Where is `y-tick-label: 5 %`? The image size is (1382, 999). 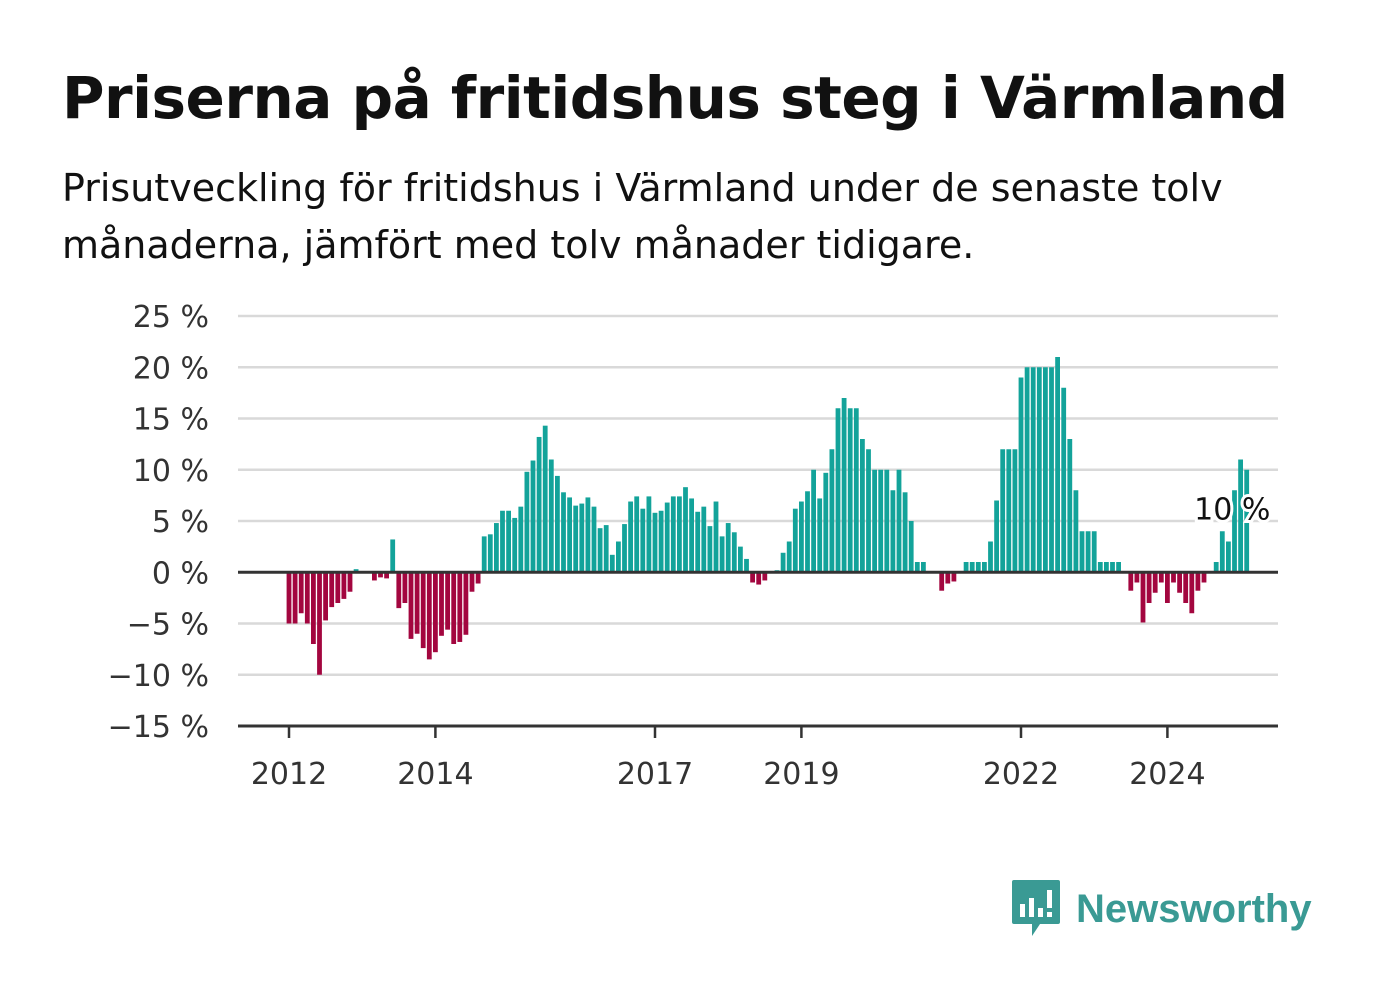 y-tick-label: 5 % is located at coordinates (180, 522).